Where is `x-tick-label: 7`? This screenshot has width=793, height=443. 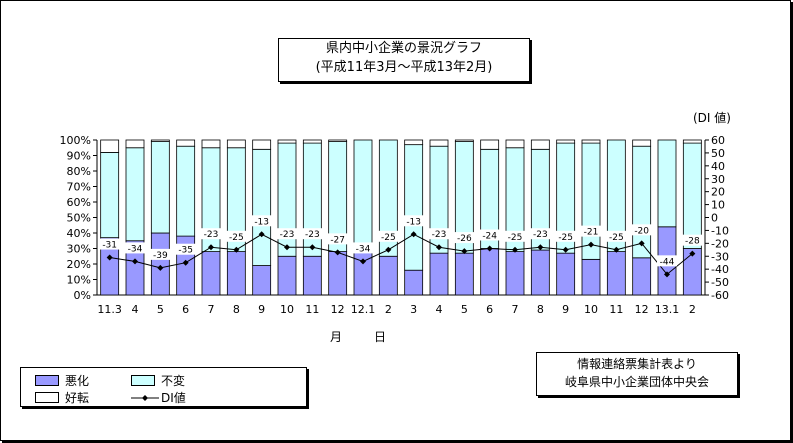 x-tick-label: 7 is located at coordinates (515, 309).